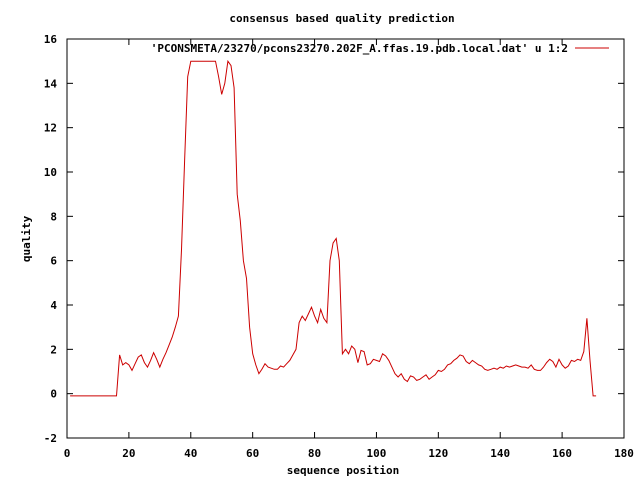 The image size is (640, 480). Describe the element at coordinates (190, 453) in the screenshot. I see `x-tick-label: 40` at that location.